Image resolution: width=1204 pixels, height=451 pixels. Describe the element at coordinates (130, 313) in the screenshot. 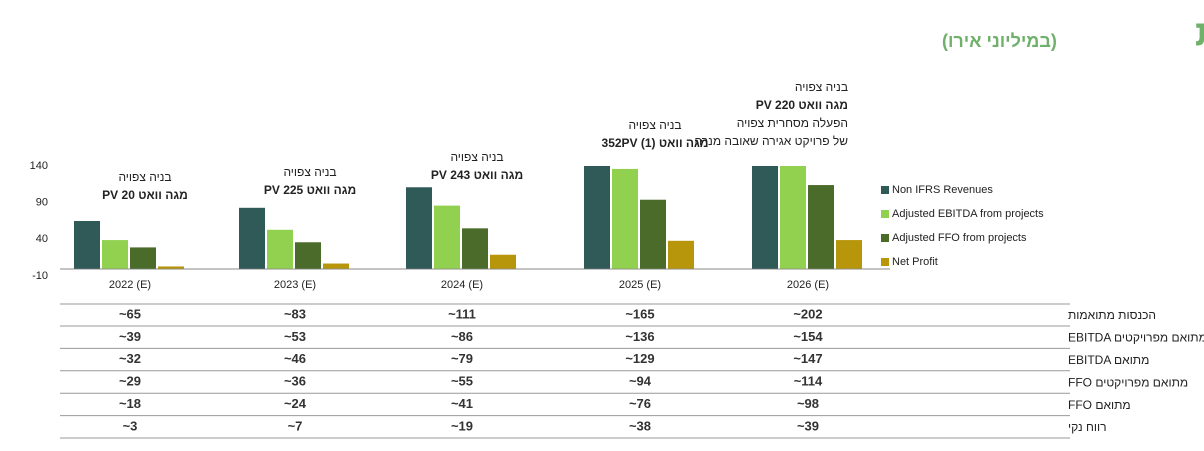

I see `cell: ~65` at that location.